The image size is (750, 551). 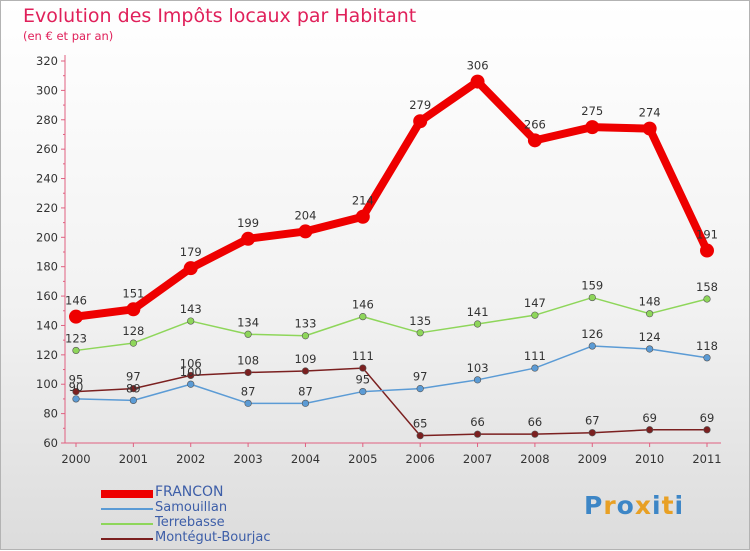 I want to click on data-label-samouillan: 90, so click(x=76, y=387).